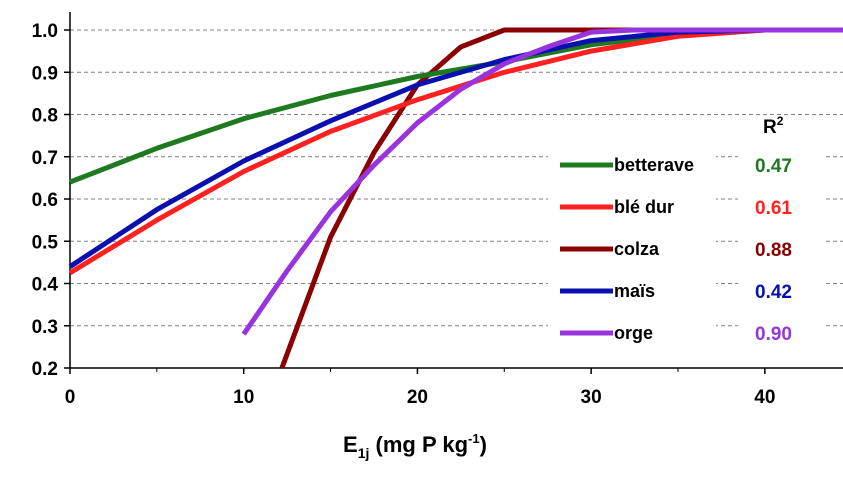 Image resolution: width=843 pixels, height=477 pixels. I want to click on x-axis-label: E1j (mg P kg-1), so click(415, 446).